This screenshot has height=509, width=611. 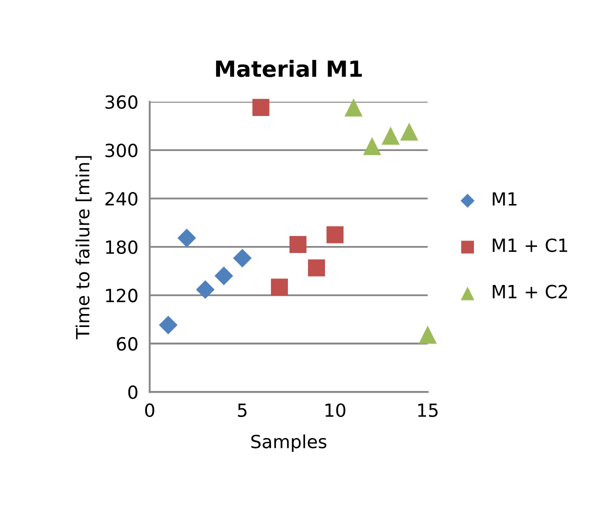 I want to click on y-tick-label: 0, so click(x=133, y=392).